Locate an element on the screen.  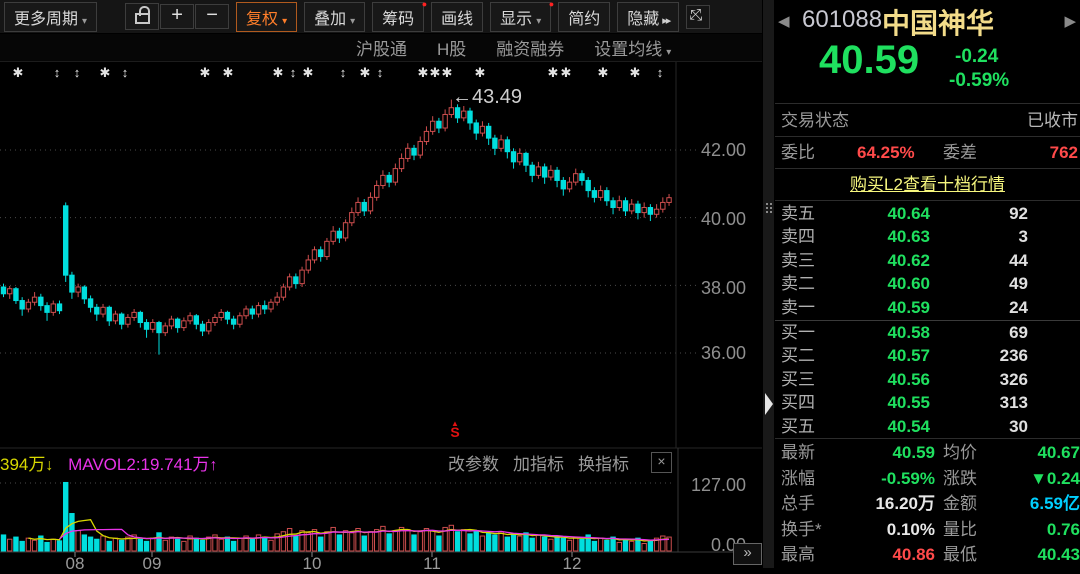
buy-3-row: 买三 40.56 326 is located at coordinates (927, 379).